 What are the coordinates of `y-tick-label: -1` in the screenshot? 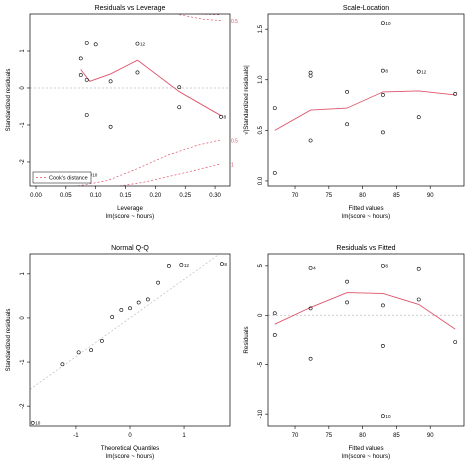 It's located at (23, 362).